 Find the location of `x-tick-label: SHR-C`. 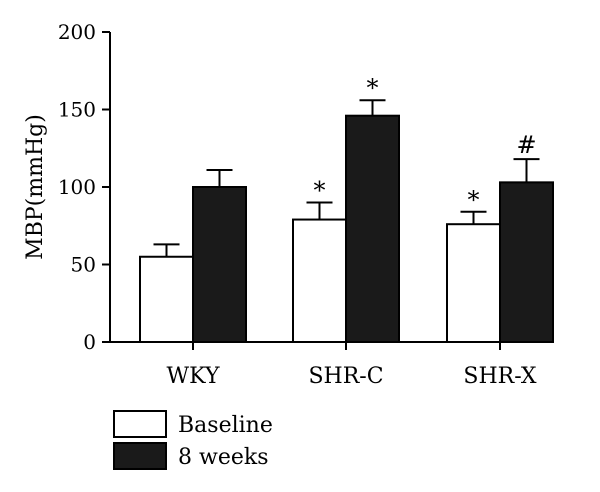

x-tick-label: SHR-C is located at coordinates (345, 376).